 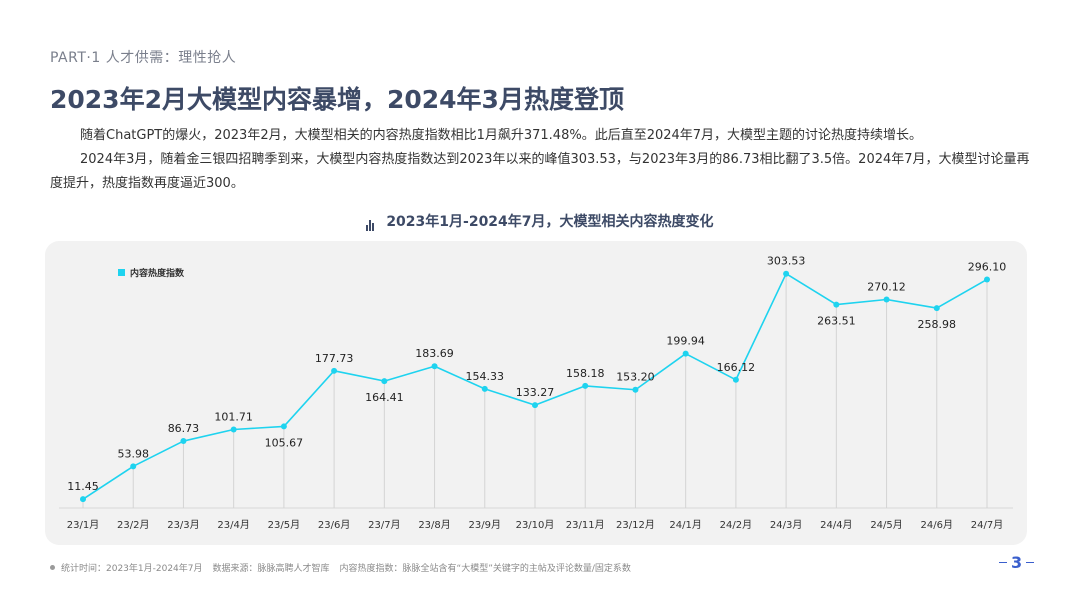 What do you see at coordinates (485, 569) in the screenshot?
I see `footer-index-definition: 内容热度指数：脉脉全站含有“大模型”关键字的主帖及评论数量/固定系数` at bounding box center [485, 569].